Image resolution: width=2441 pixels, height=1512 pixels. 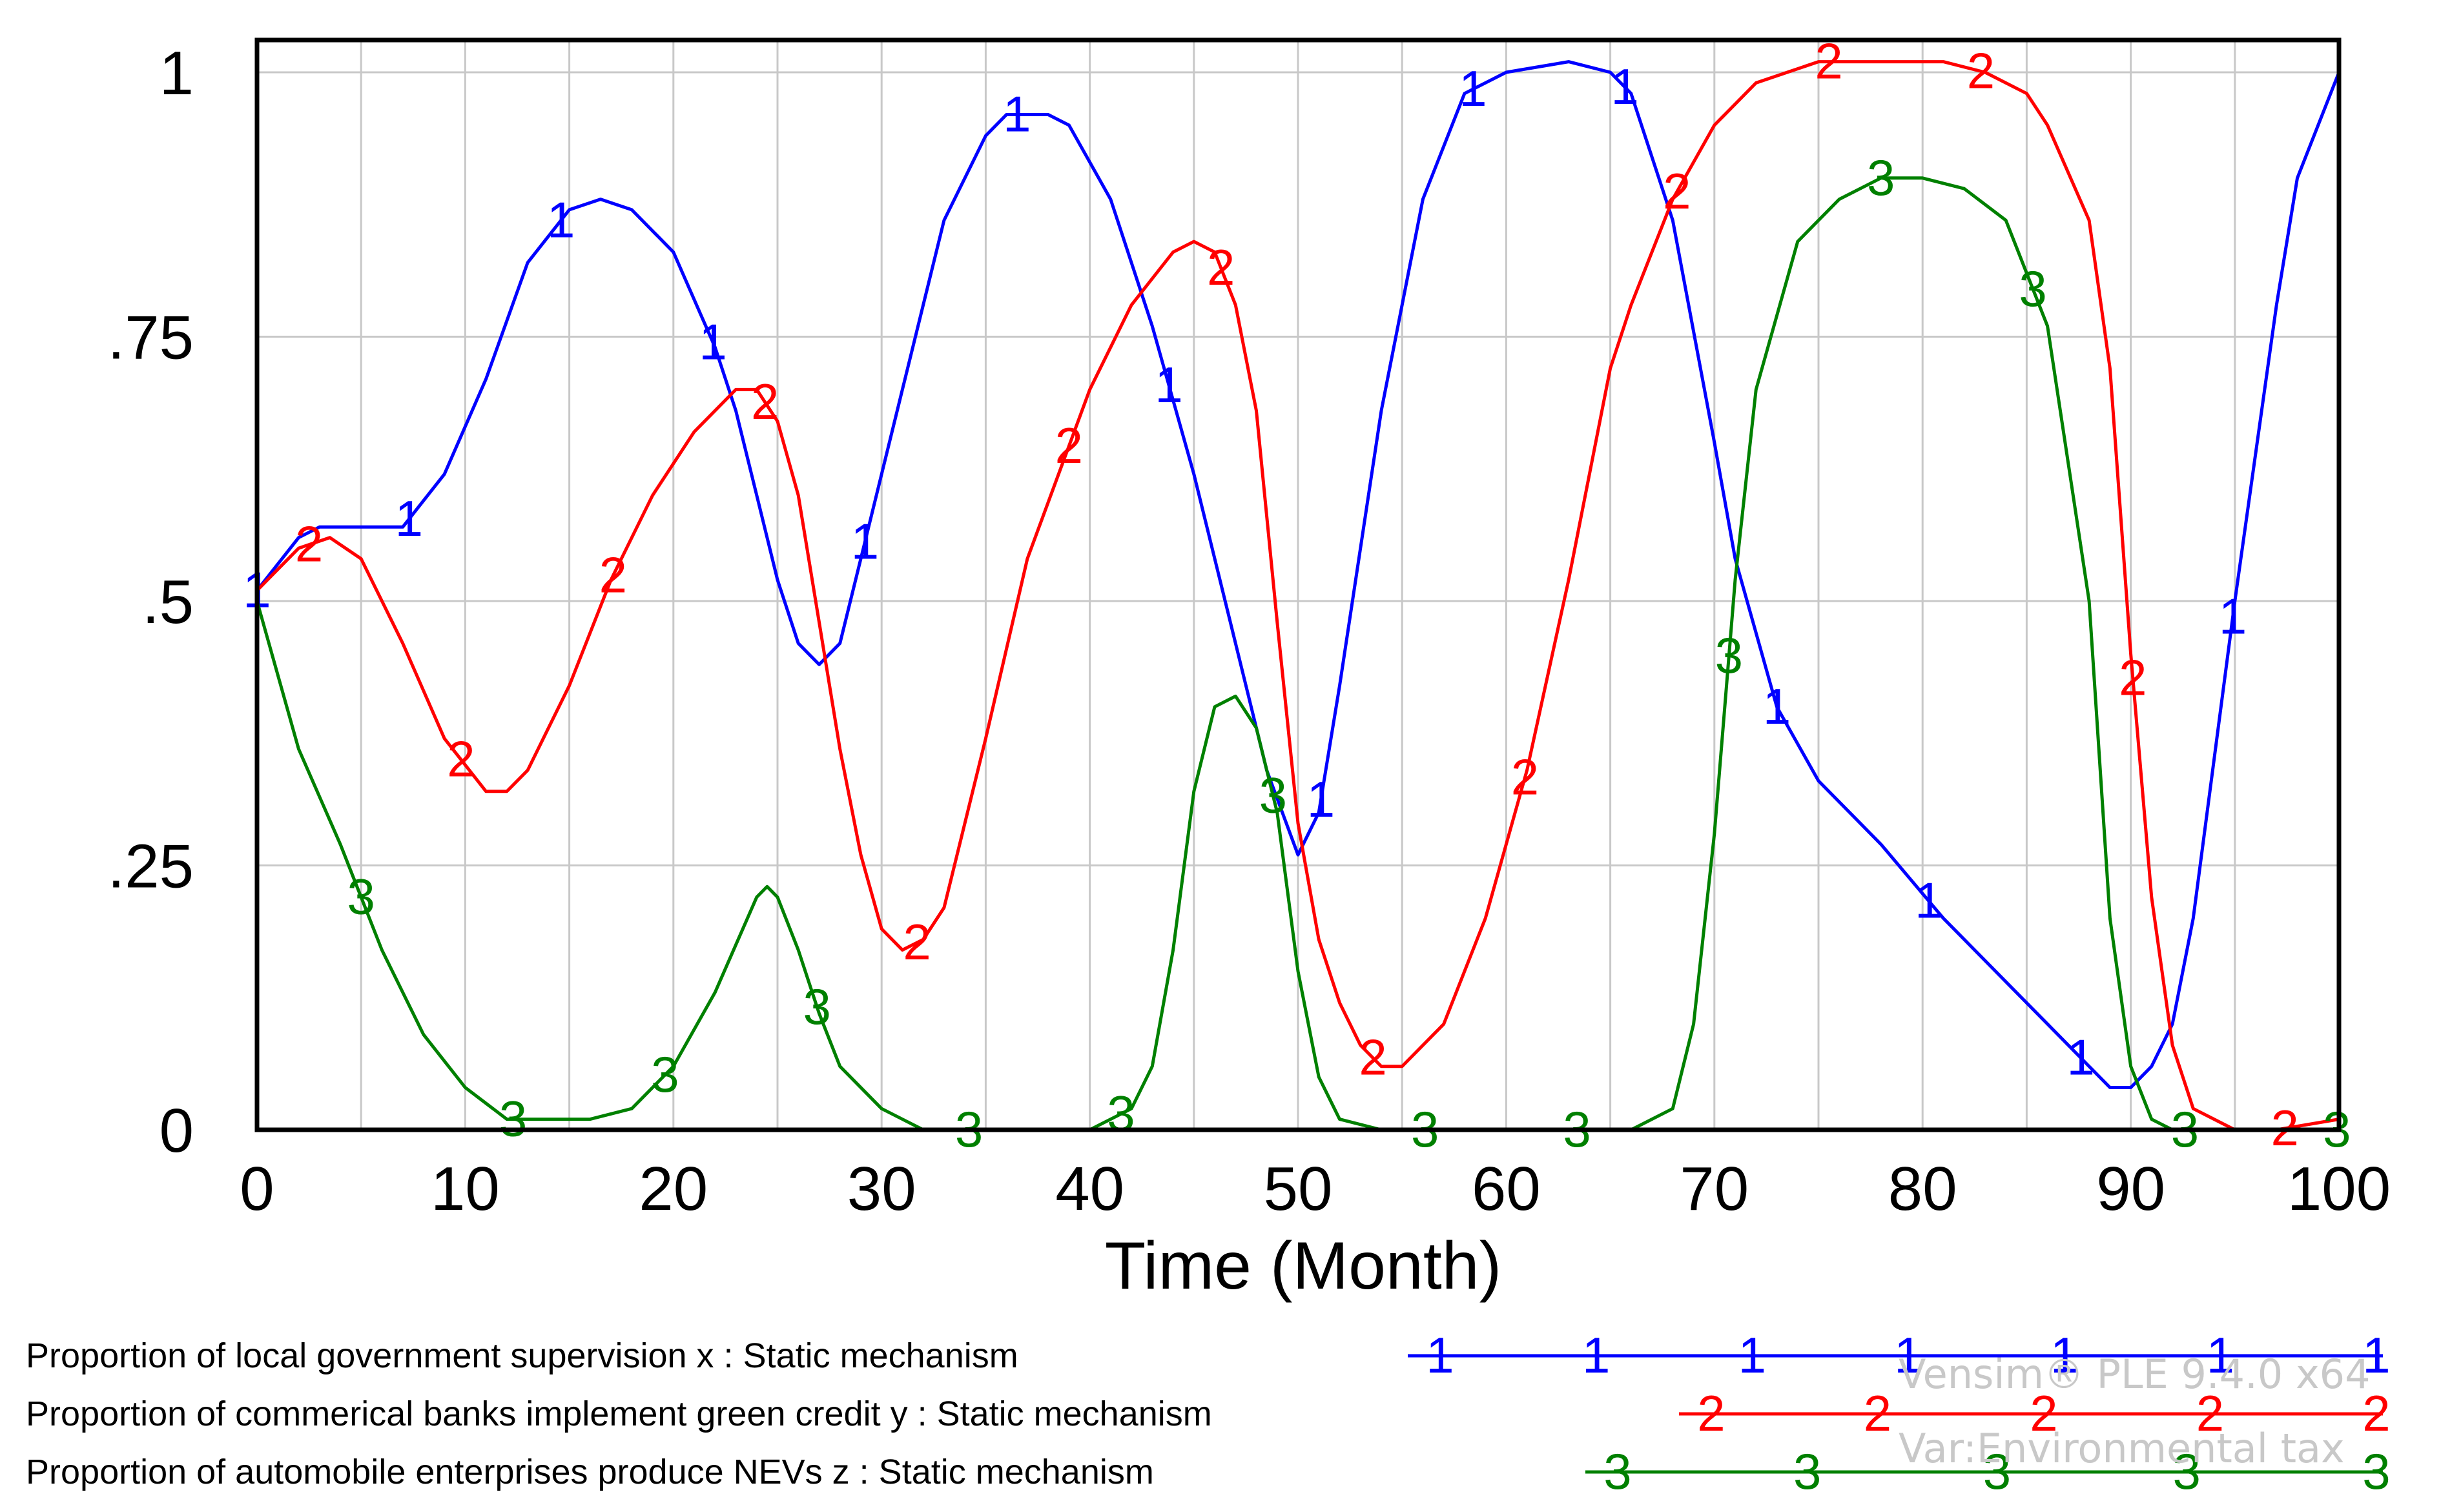 What do you see at coordinates (1089, 1188) in the screenshot?
I see `x-tick-label: 40` at bounding box center [1089, 1188].